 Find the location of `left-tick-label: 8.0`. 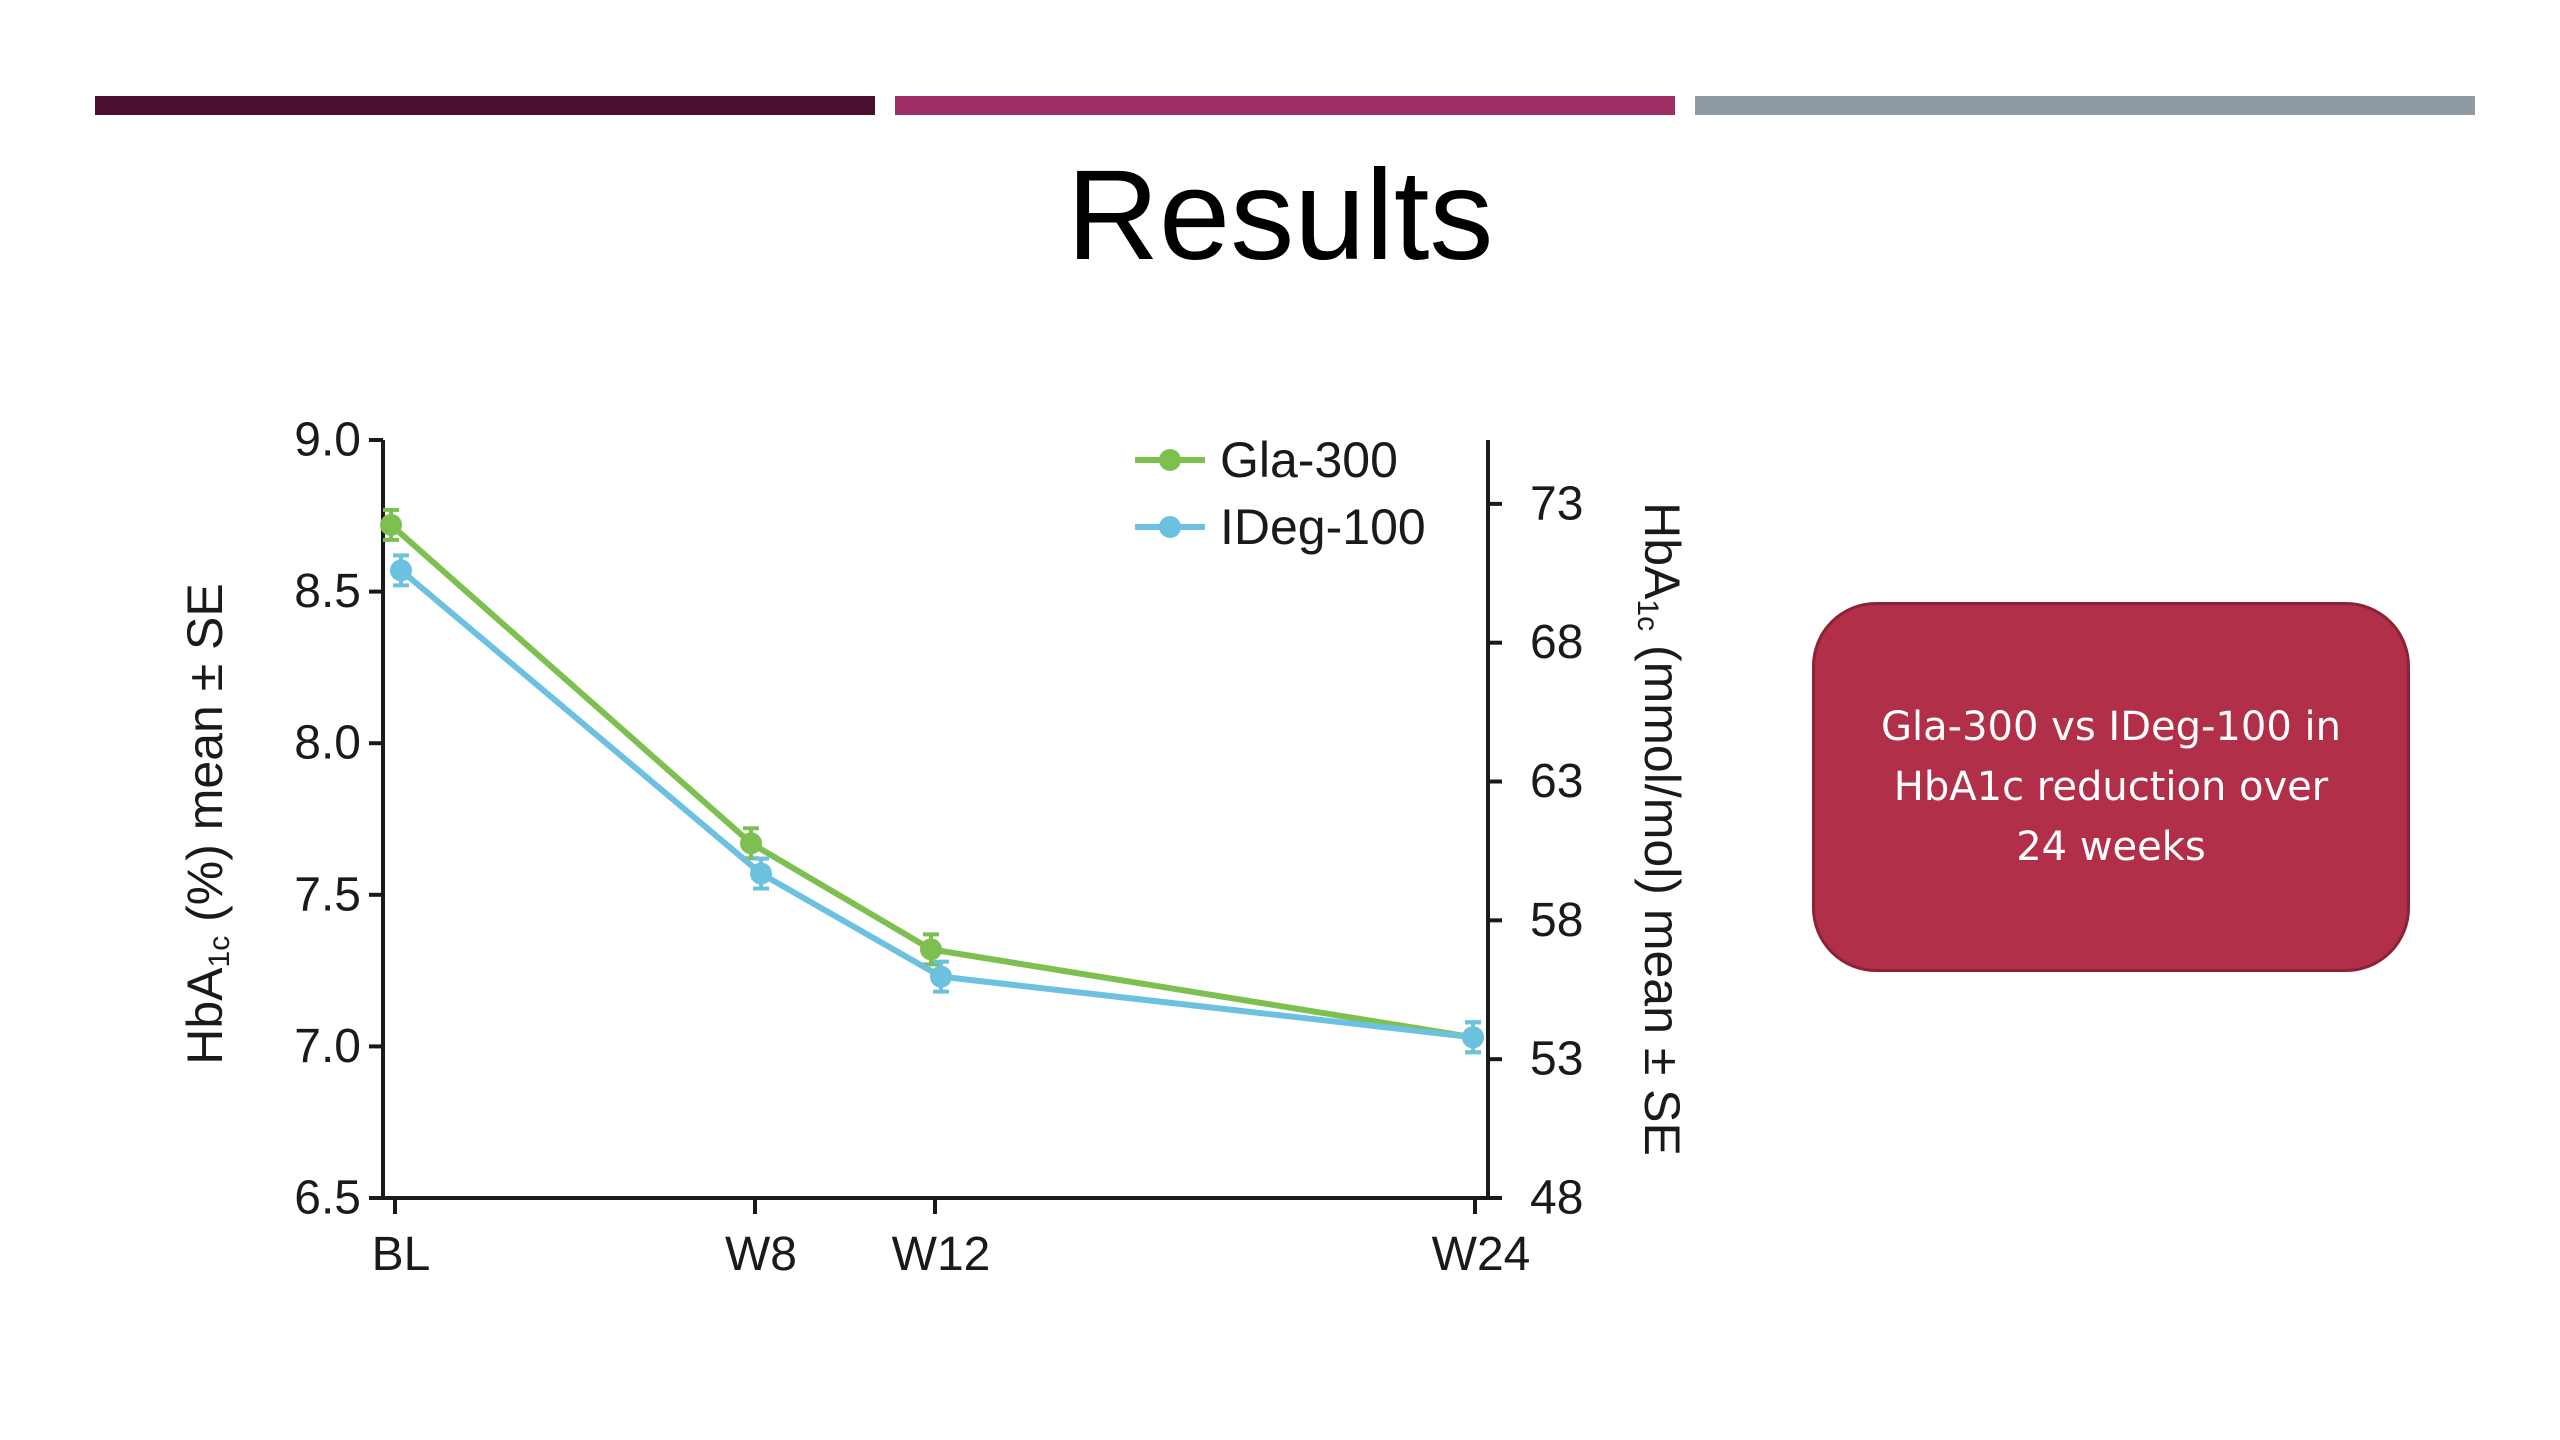

left-tick-label: 8.0 is located at coordinates (327, 743).